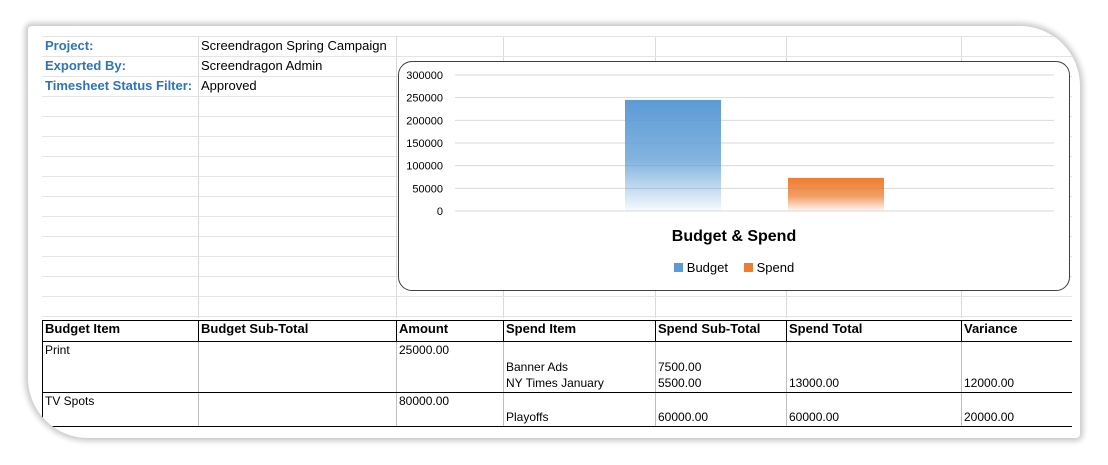  I want to click on column-header-amount: Amount, so click(450, 331).